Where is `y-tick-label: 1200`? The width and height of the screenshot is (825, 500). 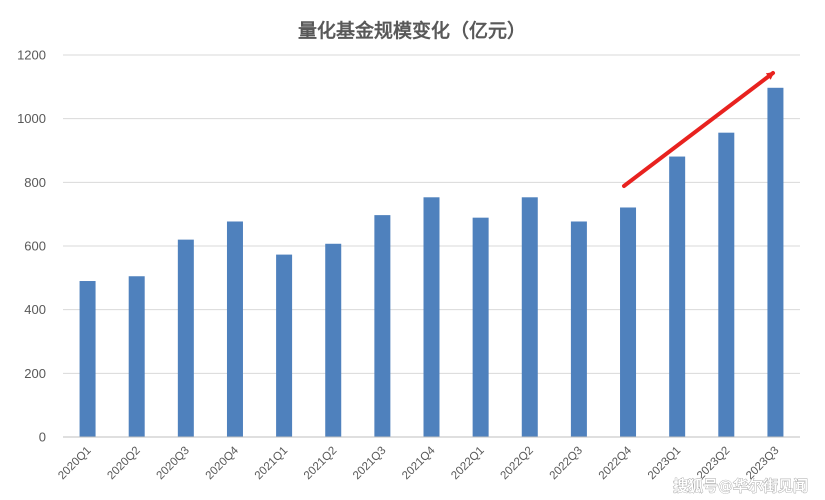 y-tick-label: 1200 is located at coordinates (31, 55).